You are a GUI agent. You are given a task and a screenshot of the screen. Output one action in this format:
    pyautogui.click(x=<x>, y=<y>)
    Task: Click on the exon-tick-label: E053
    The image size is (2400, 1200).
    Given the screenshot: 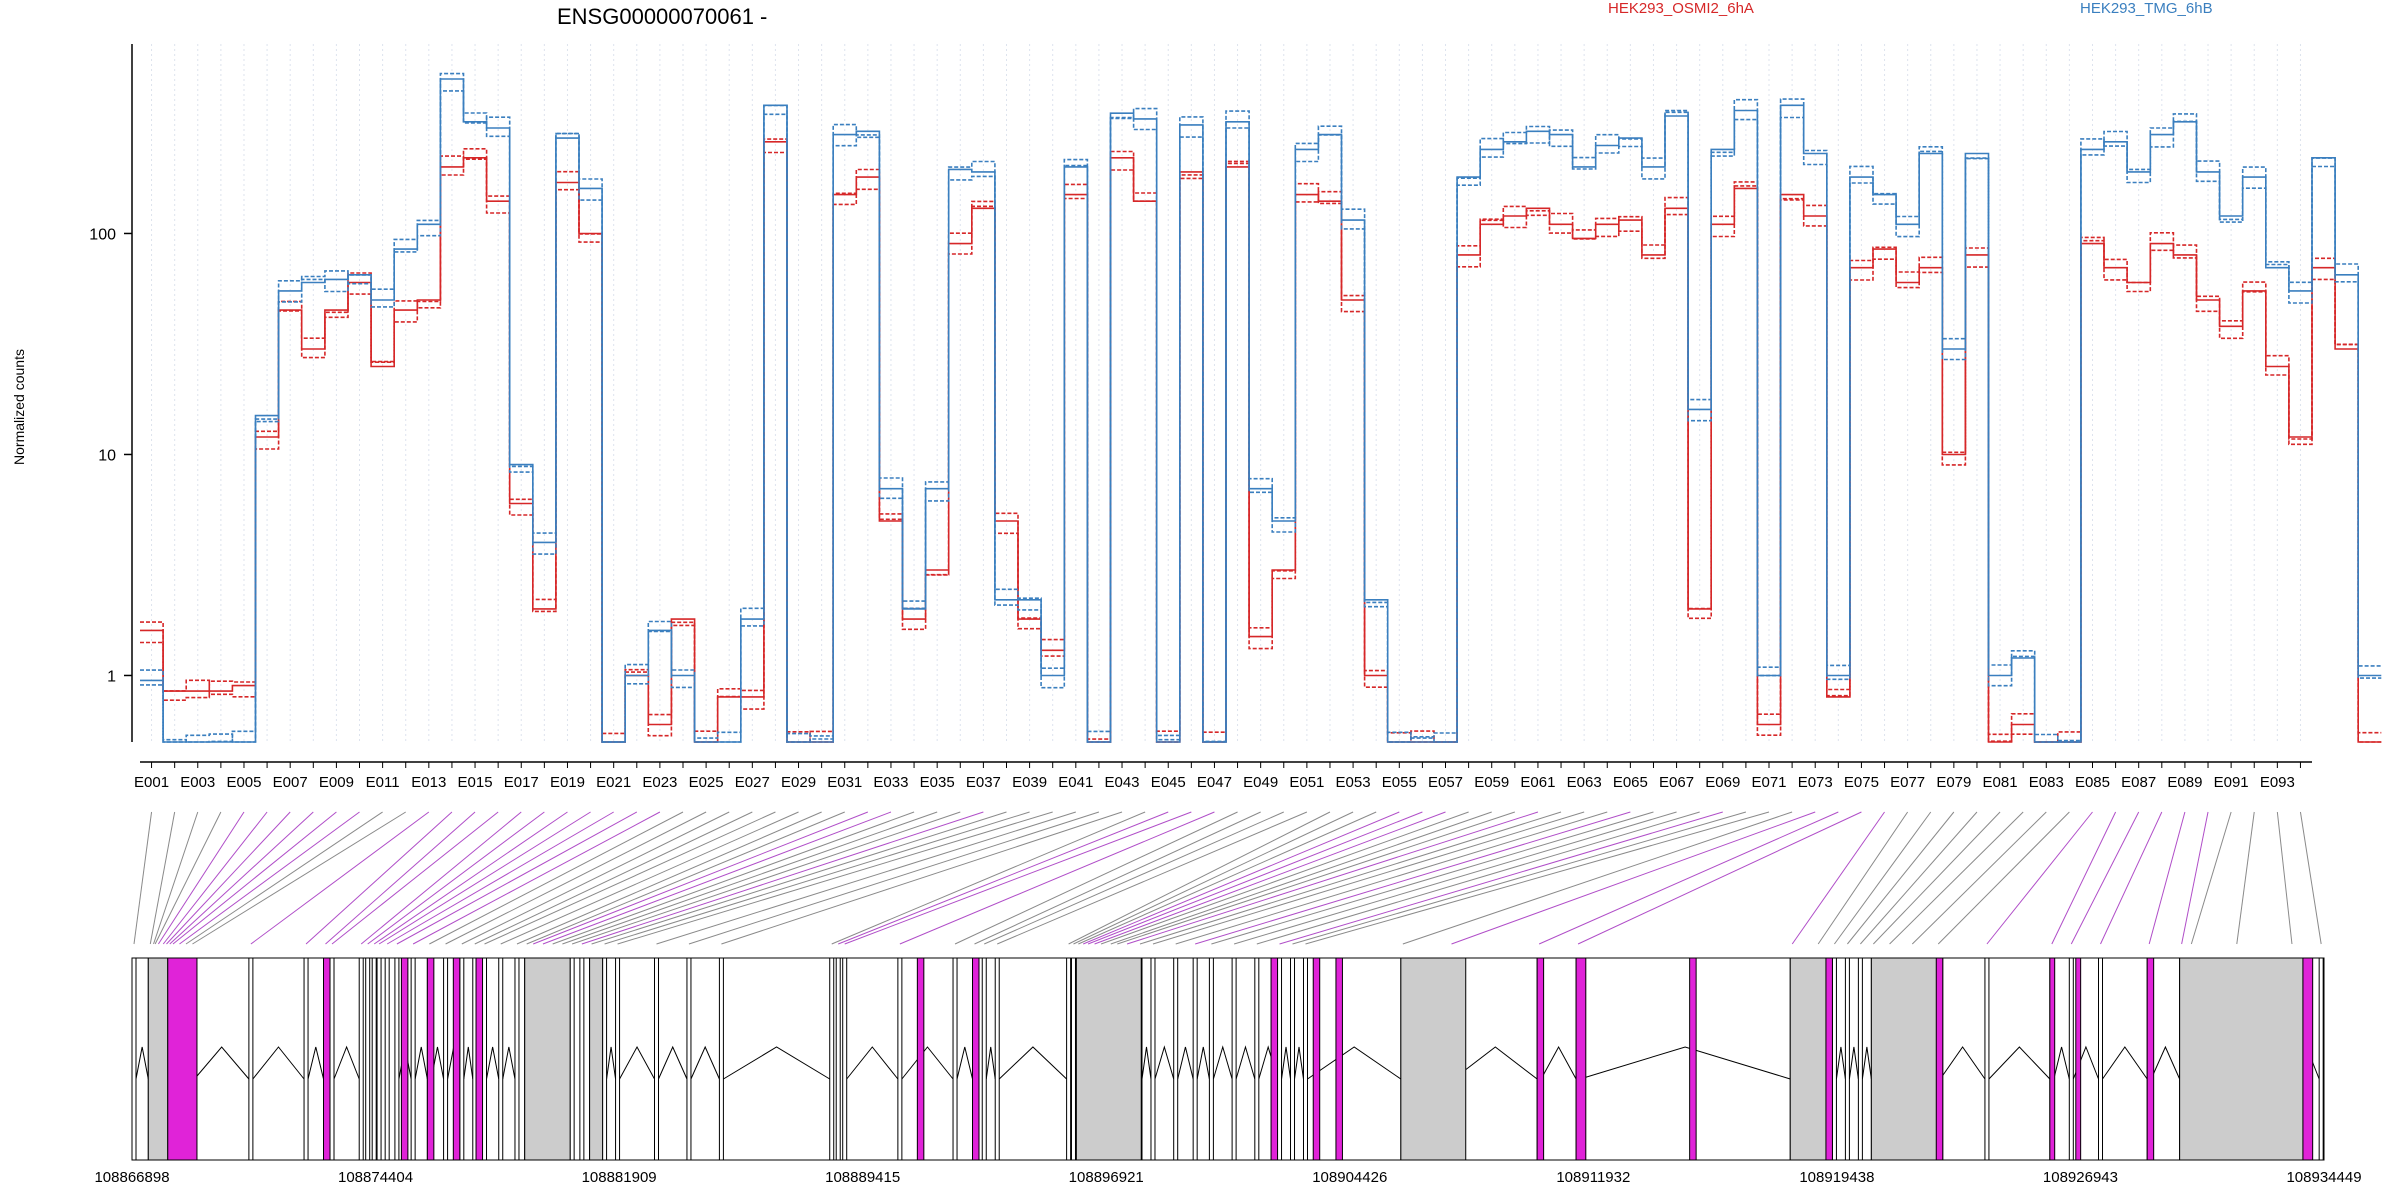 What is the action you would take?
    pyautogui.click(x=1353, y=782)
    